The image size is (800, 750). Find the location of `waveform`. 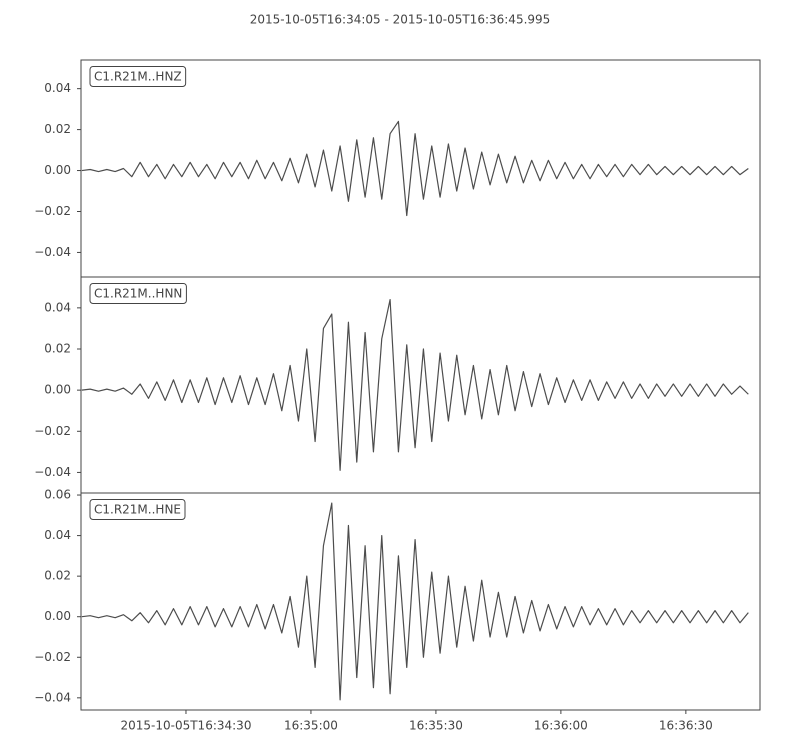

waveform is located at coordinates (415, 168).